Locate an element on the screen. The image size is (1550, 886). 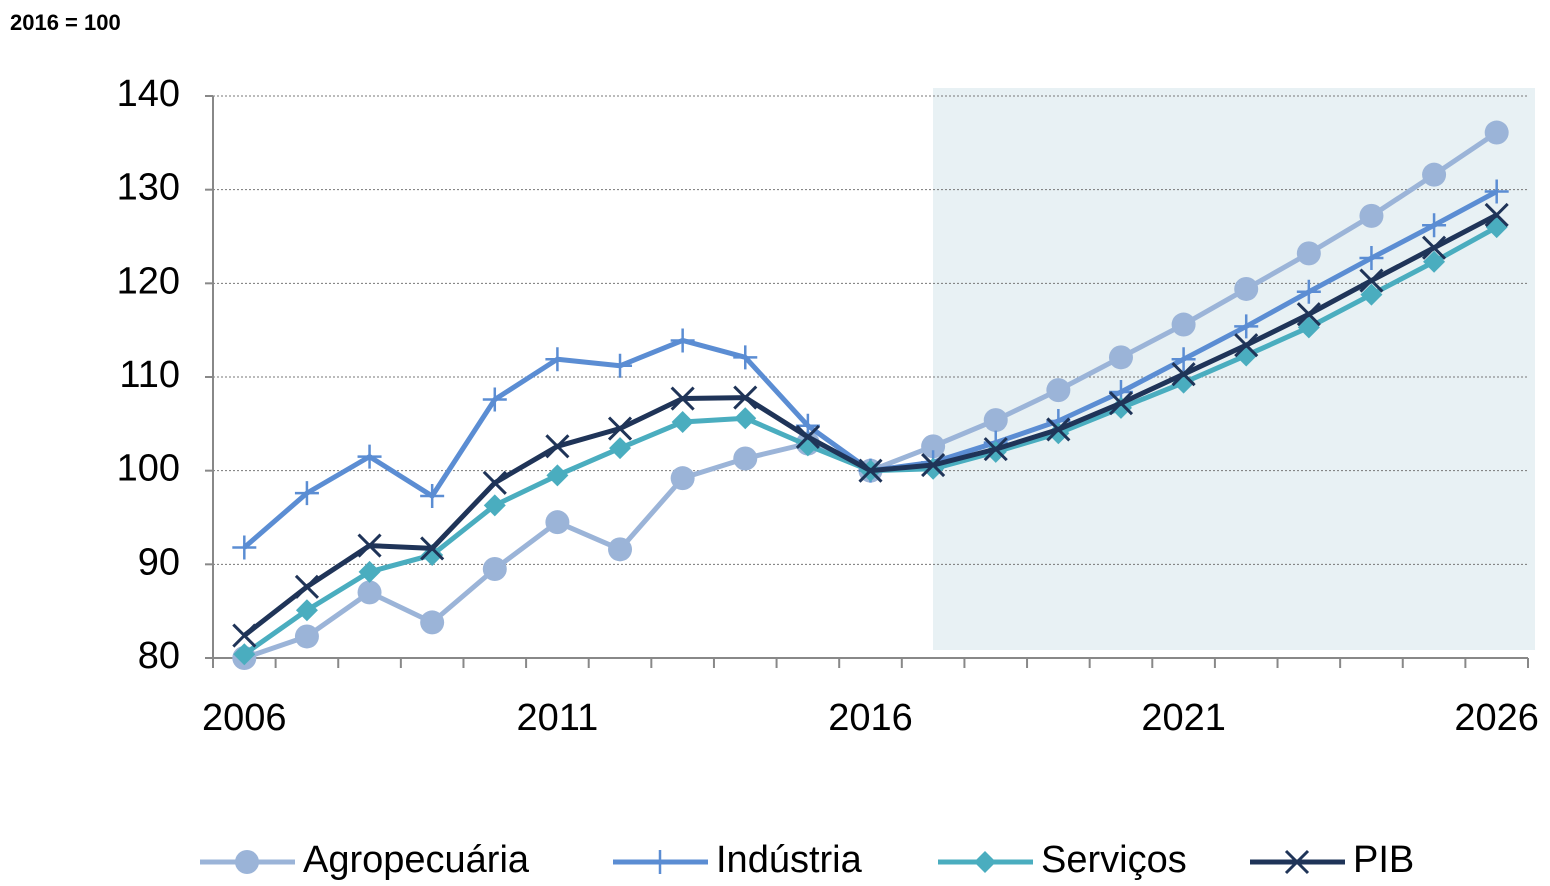
y-tick-label: 80 is located at coordinates (159, 656).